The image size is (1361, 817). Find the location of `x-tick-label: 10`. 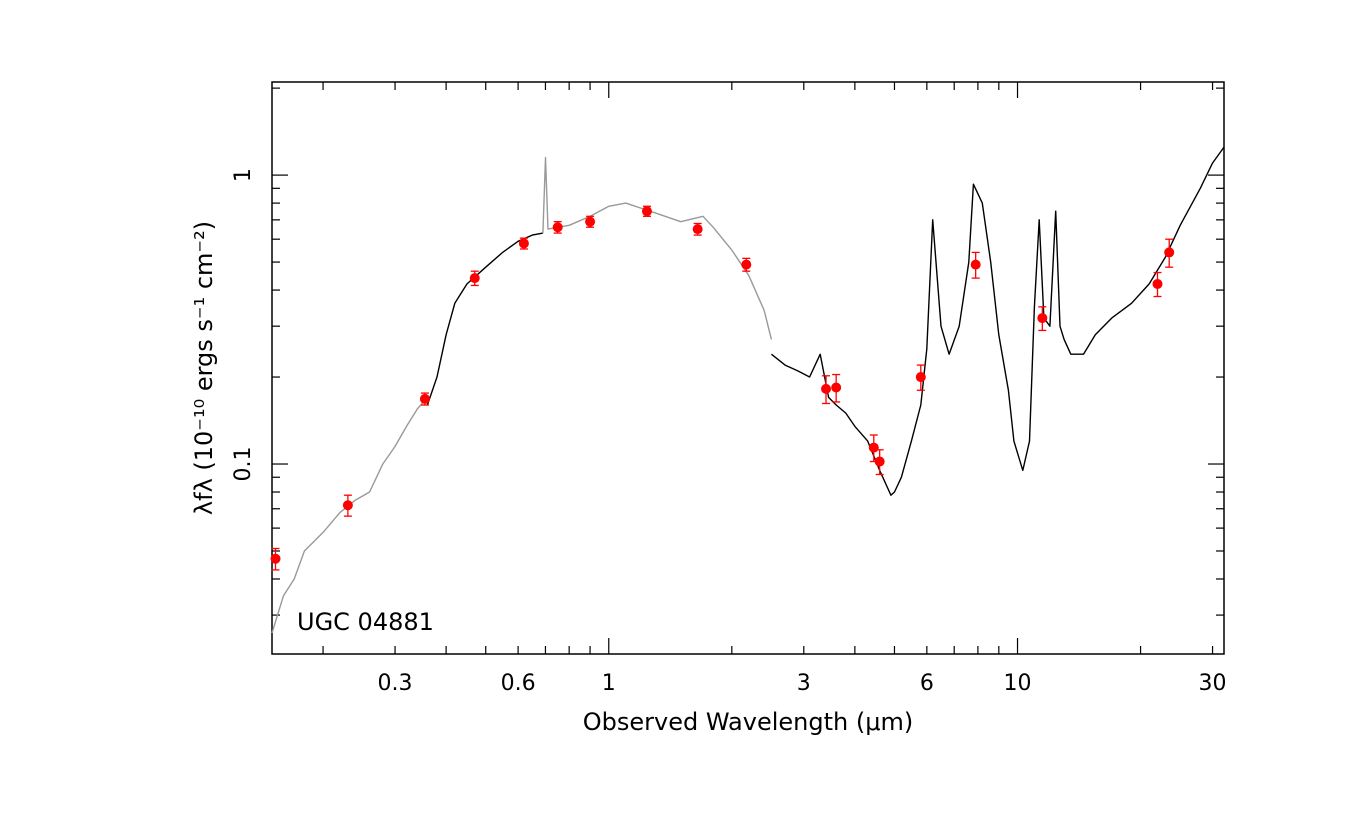

x-tick-label: 10 is located at coordinates (1018, 683).